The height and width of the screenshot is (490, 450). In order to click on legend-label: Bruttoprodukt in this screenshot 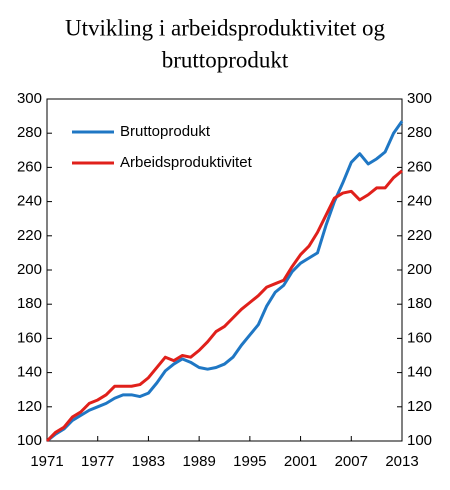, I will do `click(165, 131)`.